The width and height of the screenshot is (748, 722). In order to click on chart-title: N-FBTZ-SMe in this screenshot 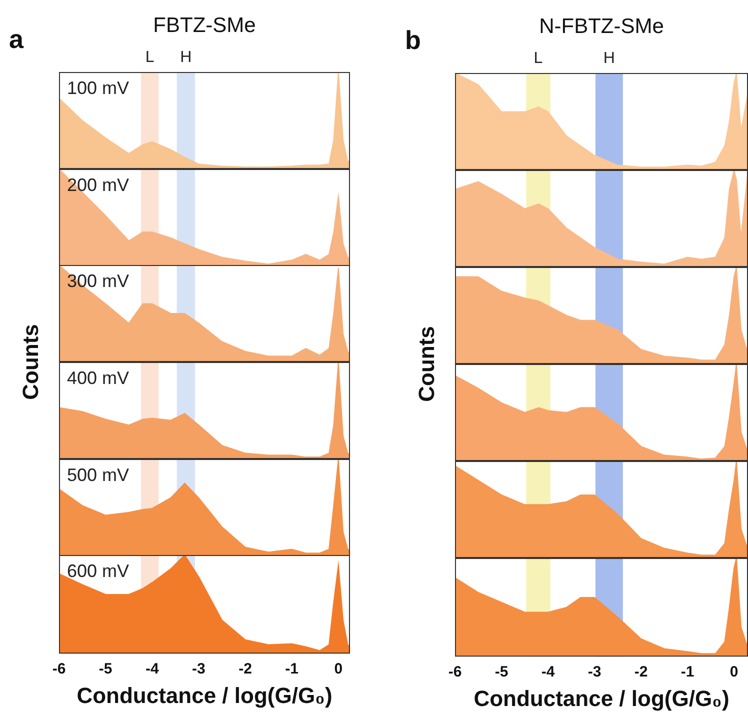, I will do `click(601, 26)`.